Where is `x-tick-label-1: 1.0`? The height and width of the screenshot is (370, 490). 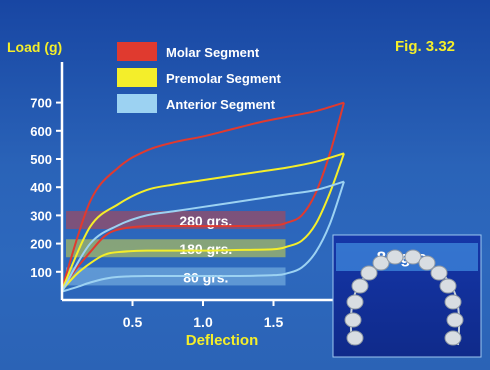
x-tick-label-1: 1.0 is located at coordinates (203, 322).